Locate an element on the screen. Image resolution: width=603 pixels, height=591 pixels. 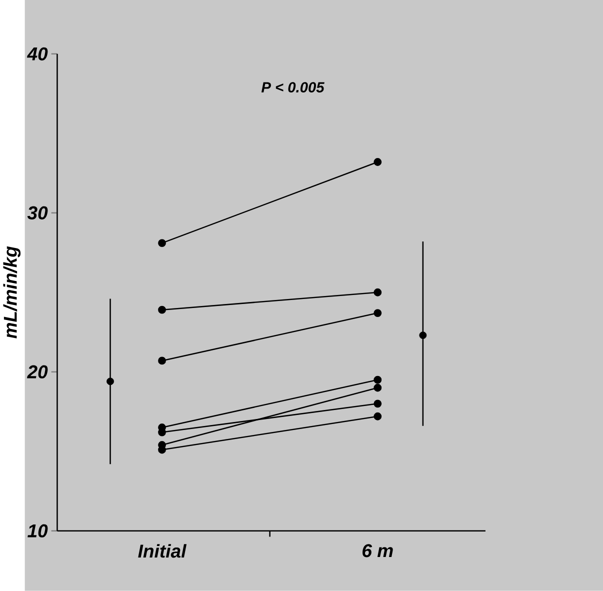
y-tick-label: 30 is located at coordinates (37, 213).